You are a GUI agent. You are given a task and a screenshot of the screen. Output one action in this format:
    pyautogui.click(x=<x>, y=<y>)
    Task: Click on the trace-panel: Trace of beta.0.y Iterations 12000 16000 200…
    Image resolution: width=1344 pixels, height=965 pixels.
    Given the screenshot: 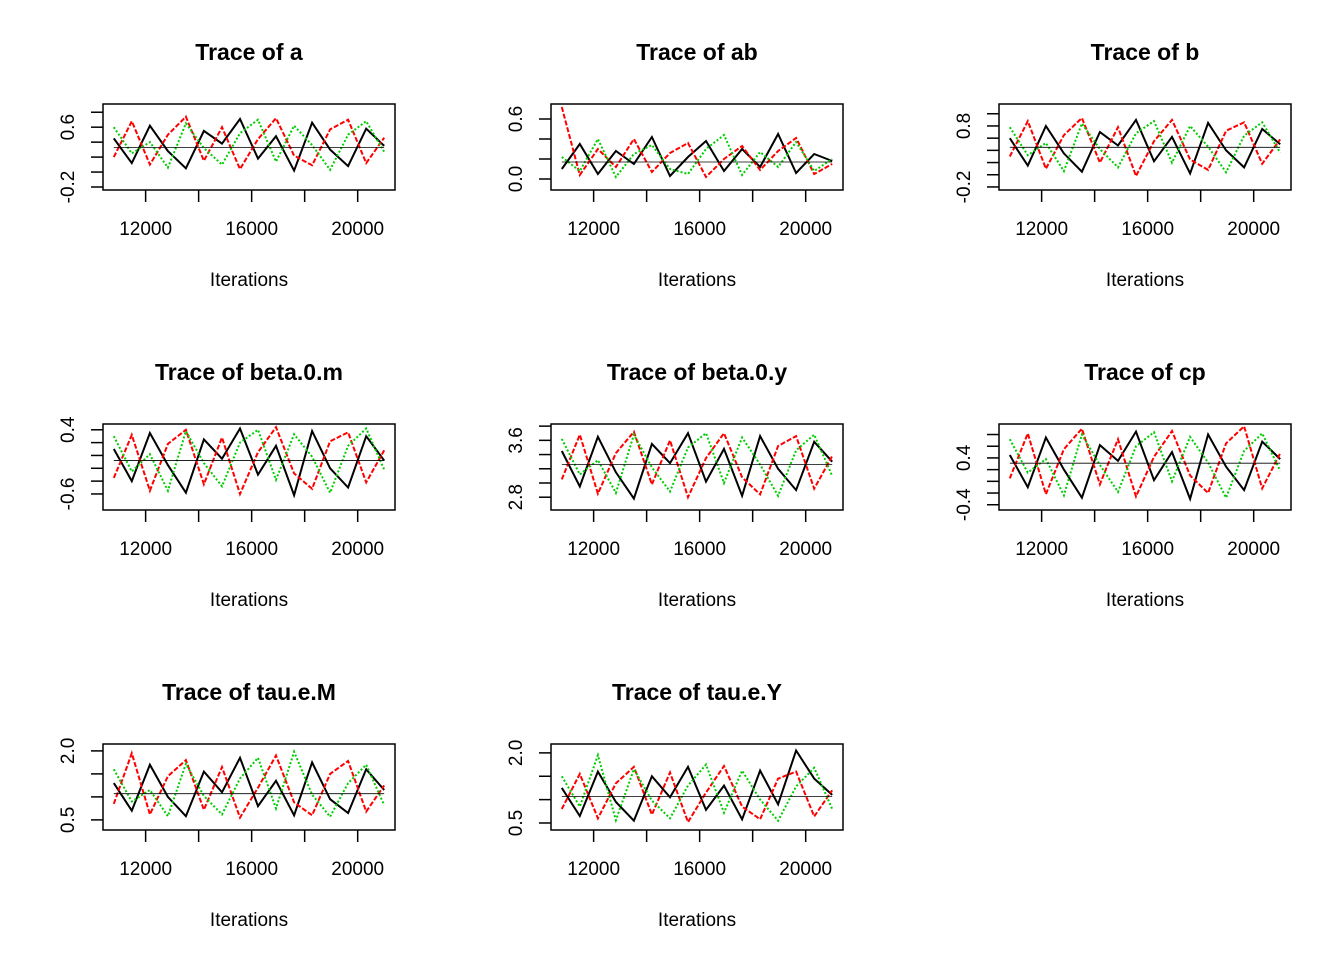 What is the action you would take?
    pyautogui.click(x=675, y=485)
    